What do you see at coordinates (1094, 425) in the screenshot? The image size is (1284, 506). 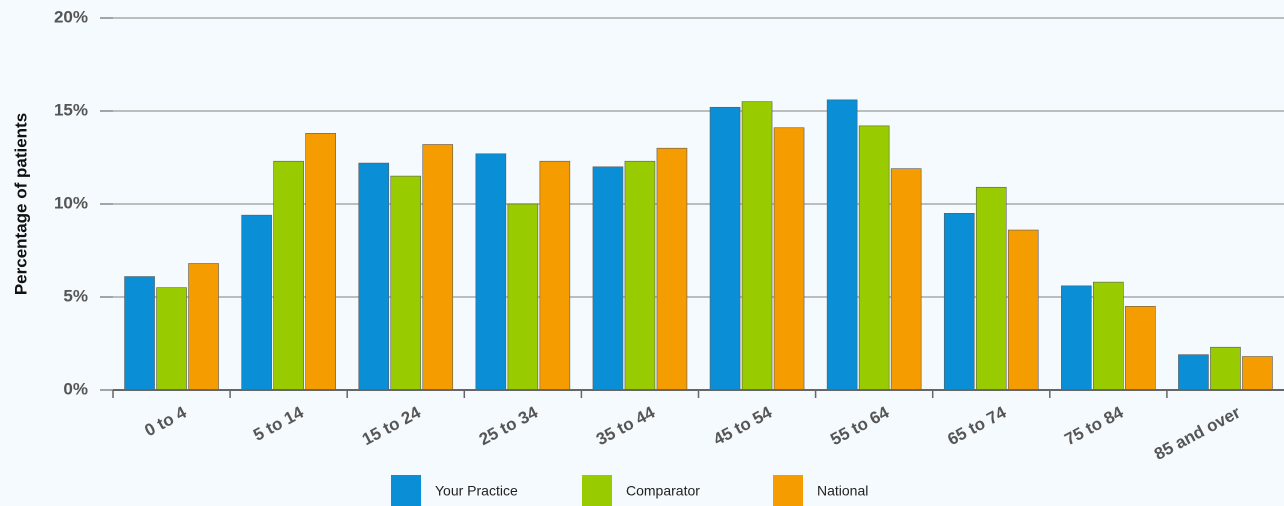 I see `x-tick-label: 75 to 84` at bounding box center [1094, 425].